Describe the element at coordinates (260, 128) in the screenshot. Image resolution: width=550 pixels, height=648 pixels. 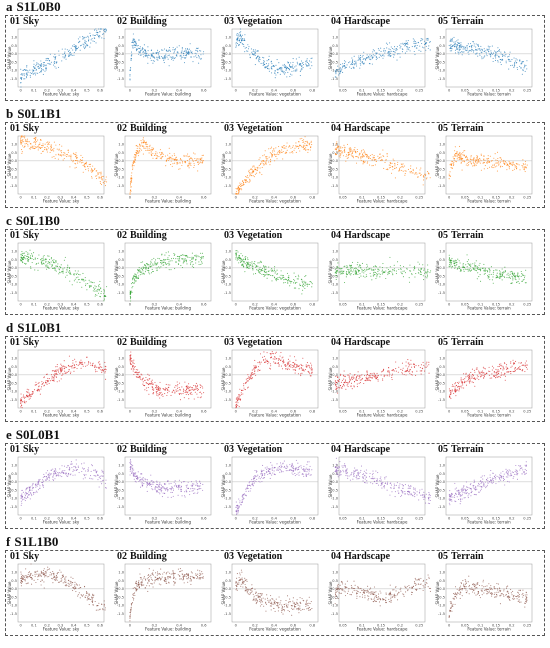
I see `panel-label: Vegetation` at that location.